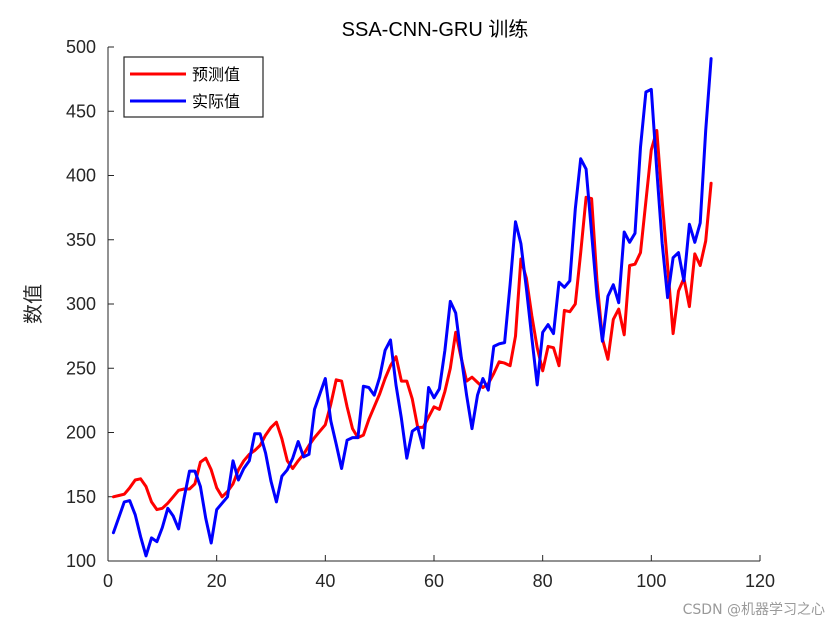 This screenshot has height=630, width=840. I want to click on x-tick-label: 60, so click(434, 581).